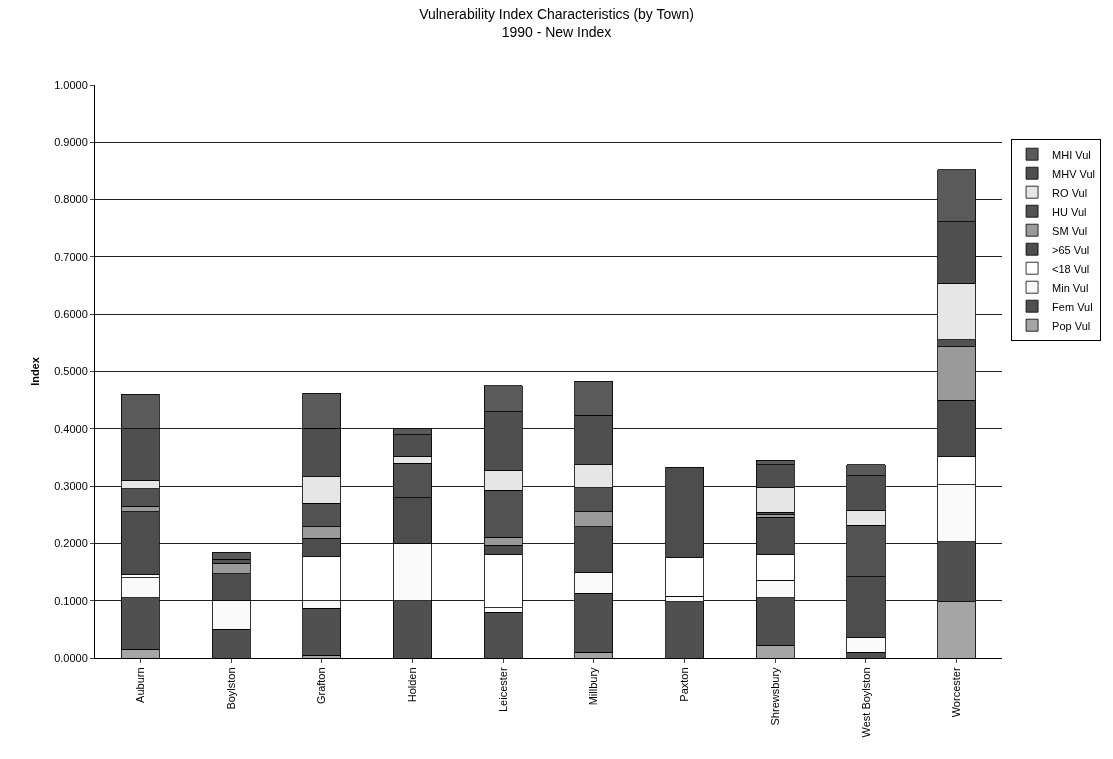  Describe the element at coordinates (1071, 249) in the screenshot. I see `legend-label: >65 Vul` at that location.